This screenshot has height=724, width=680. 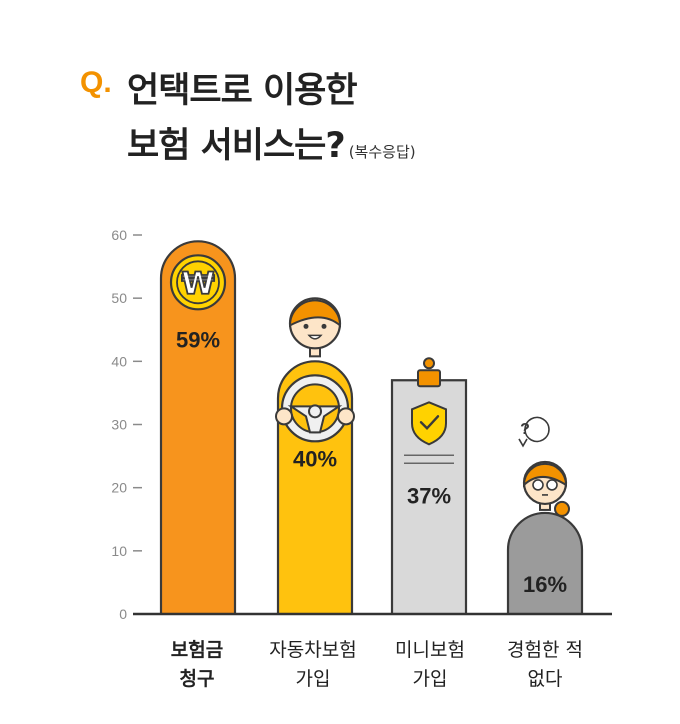 I want to click on x-label-never: 경험한 적 없다, so click(x=545, y=665).